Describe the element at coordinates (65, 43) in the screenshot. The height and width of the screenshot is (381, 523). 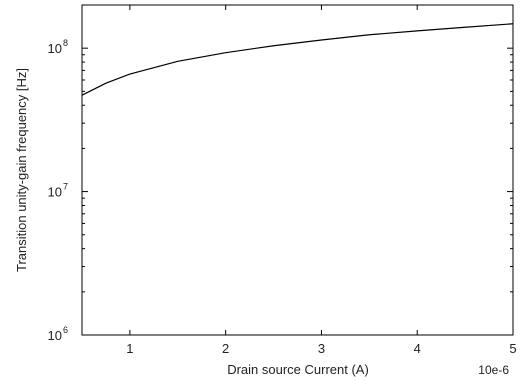
I see `y-tick-label-exponent: 8` at that location.